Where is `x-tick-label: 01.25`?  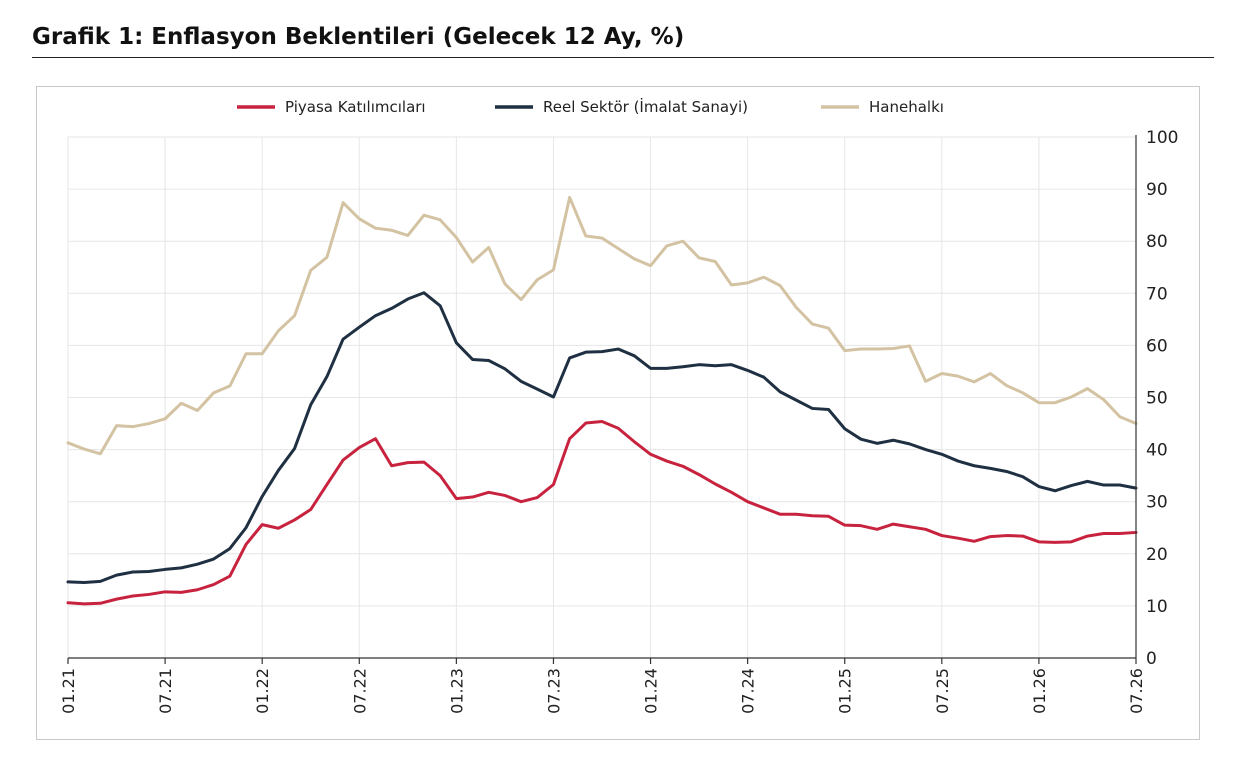 x-tick-label: 01.25 is located at coordinates (845, 691).